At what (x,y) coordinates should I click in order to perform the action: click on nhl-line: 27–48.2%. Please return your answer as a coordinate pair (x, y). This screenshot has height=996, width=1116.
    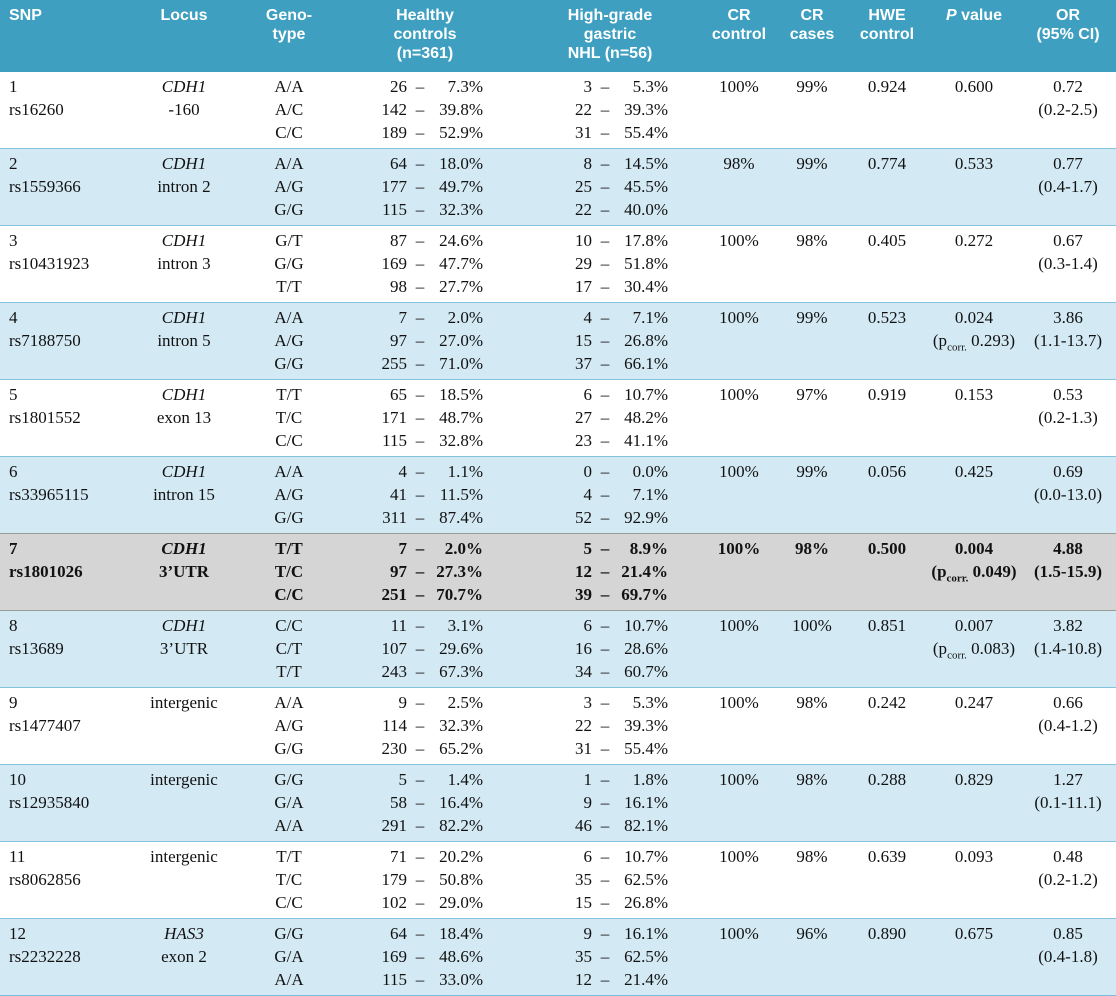
    Looking at the image, I should click on (610, 417).